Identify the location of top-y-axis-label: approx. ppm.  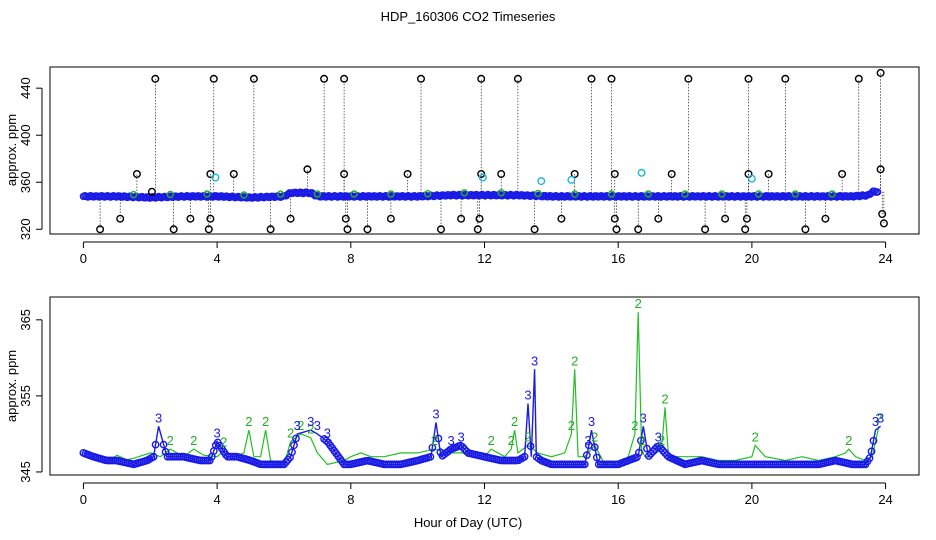
(11, 150).